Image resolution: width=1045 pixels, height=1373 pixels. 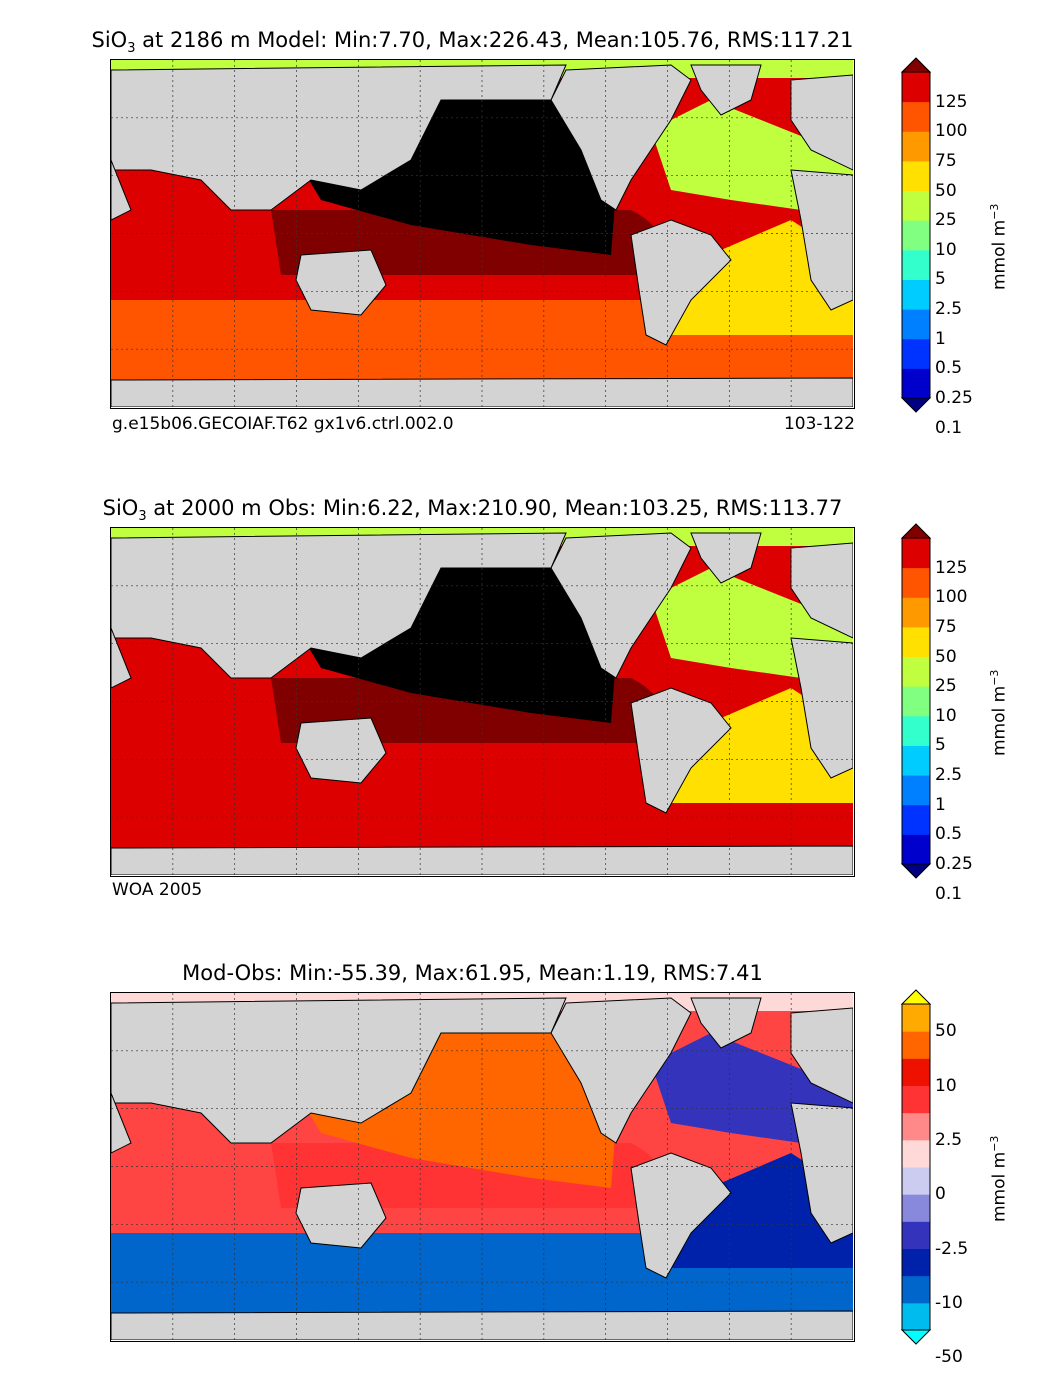 I want to click on caption-years: 103-122, so click(x=819, y=424).